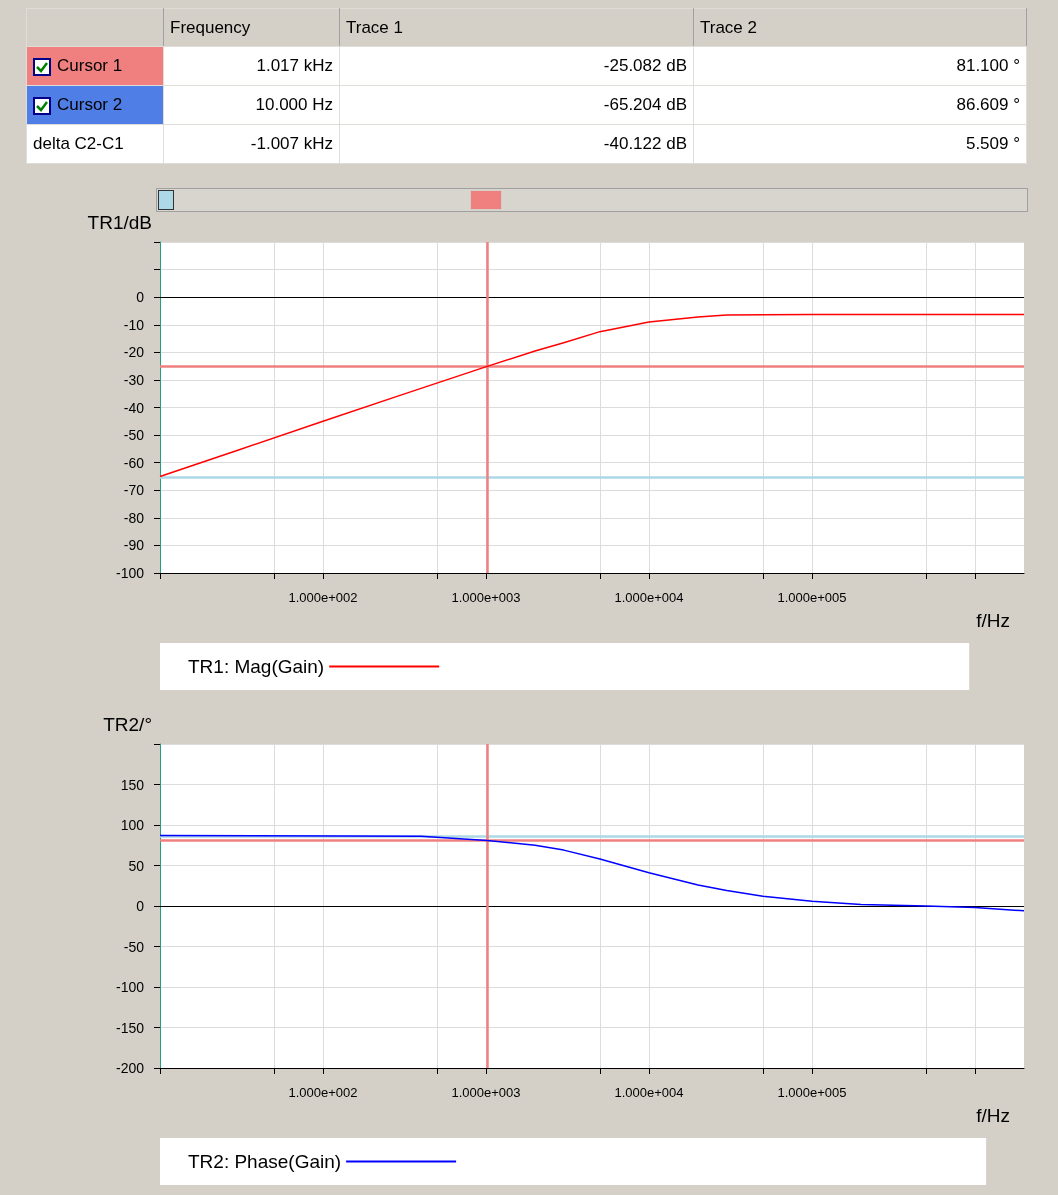 The width and height of the screenshot is (1058, 1195). I want to click on y-axis-title: TR2/°, so click(127, 724).